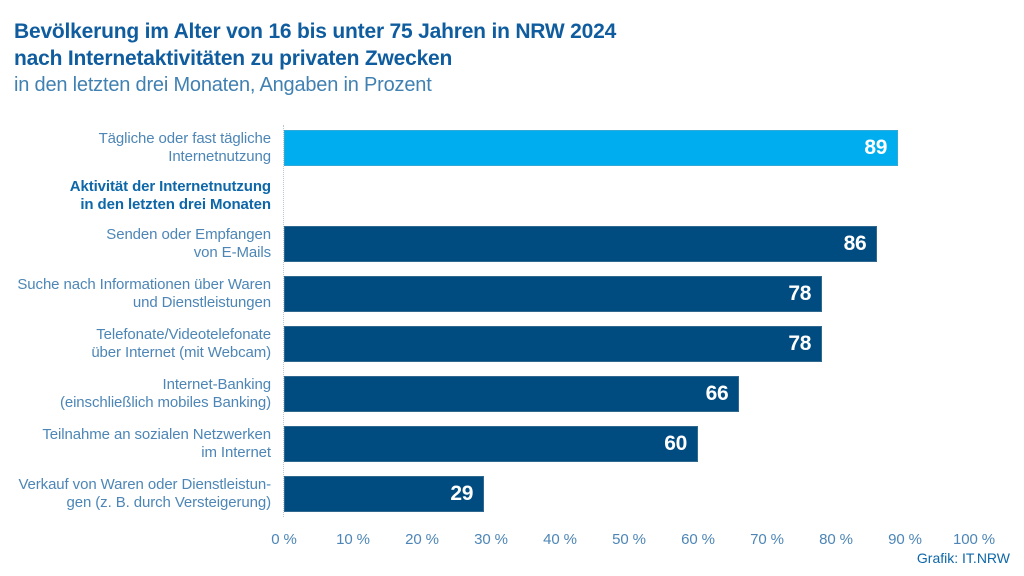  I want to click on bar-track: 89, so click(629, 148).